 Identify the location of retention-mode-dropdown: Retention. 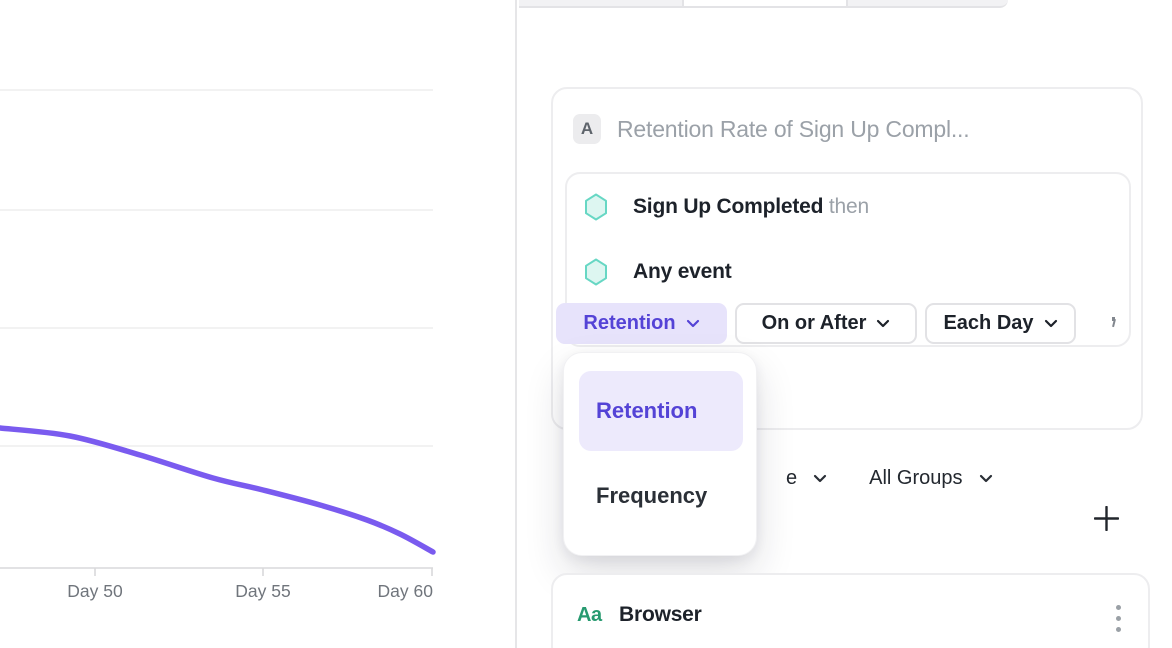
(641, 323).